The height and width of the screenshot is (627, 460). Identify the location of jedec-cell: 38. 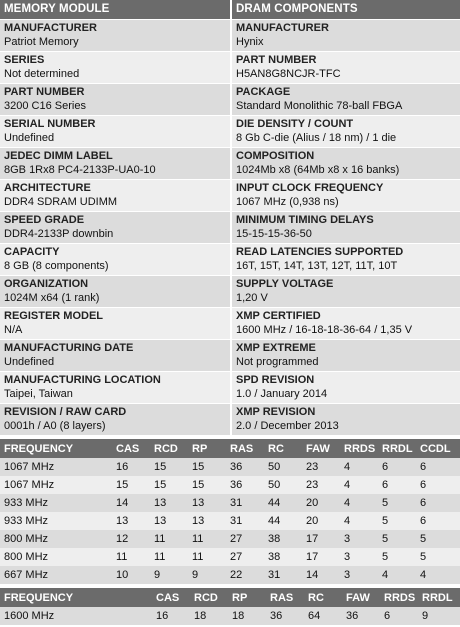
(283, 539).